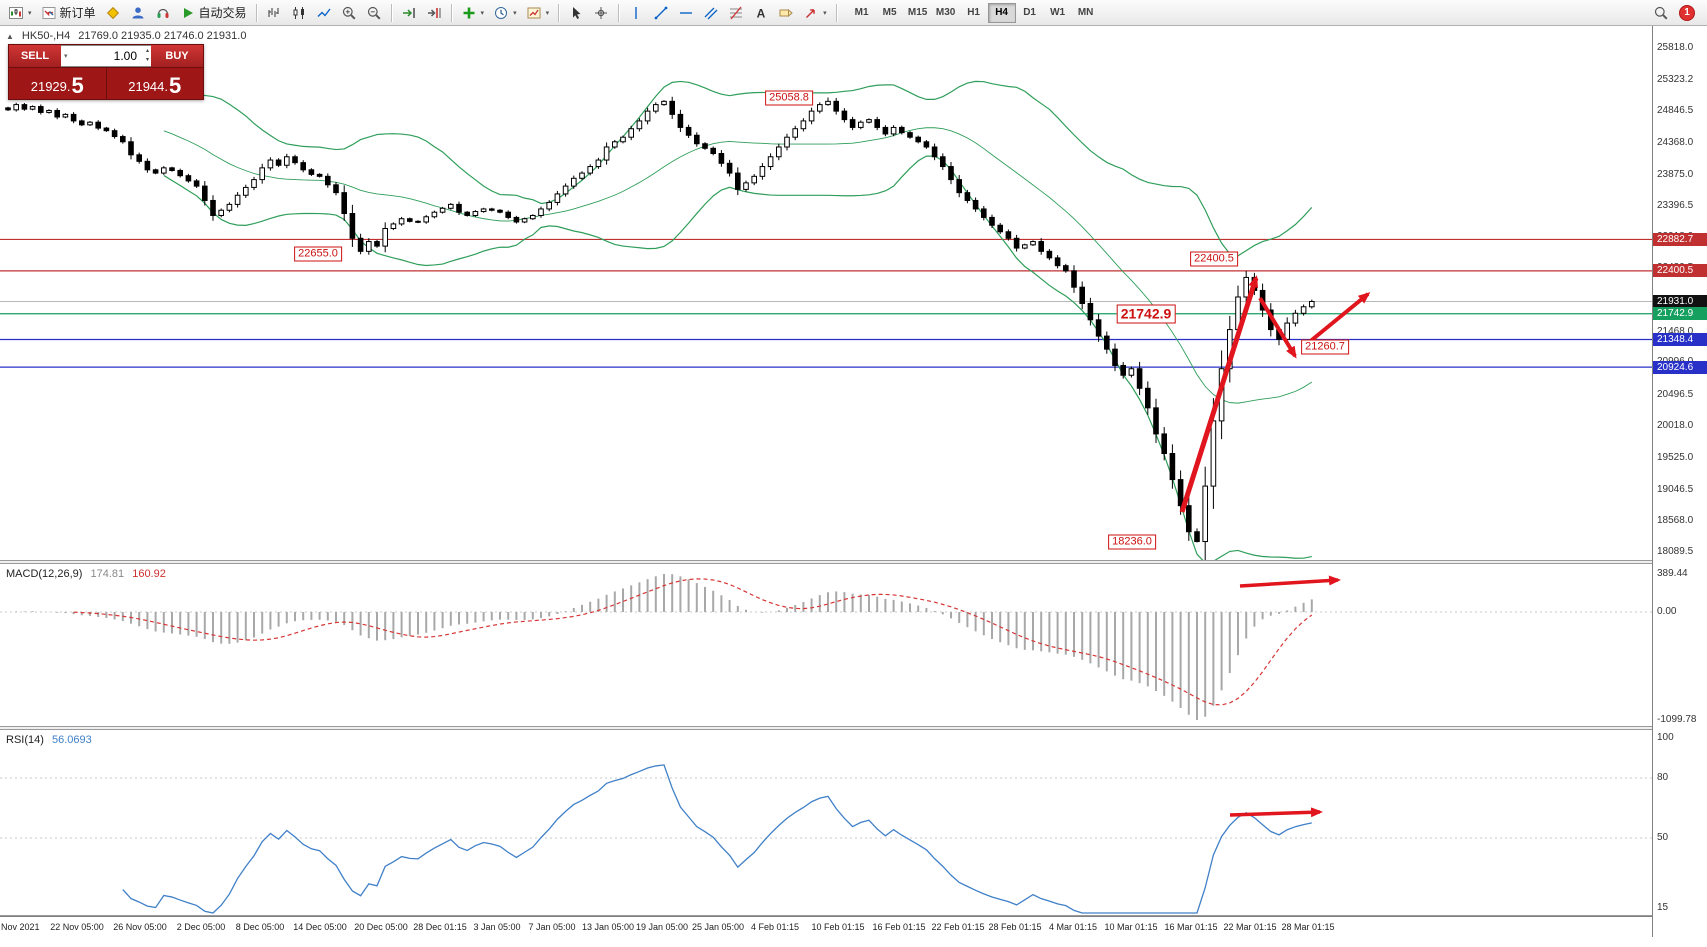 This screenshot has width=1707, height=947. Describe the element at coordinates (68, 13) in the screenshot. I see `new-order-button: 新订单` at that location.